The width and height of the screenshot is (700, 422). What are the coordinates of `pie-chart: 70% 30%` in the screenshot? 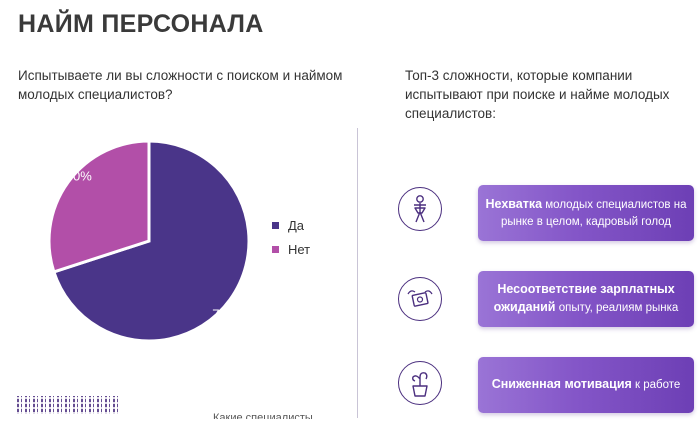 It's located at (149, 241).